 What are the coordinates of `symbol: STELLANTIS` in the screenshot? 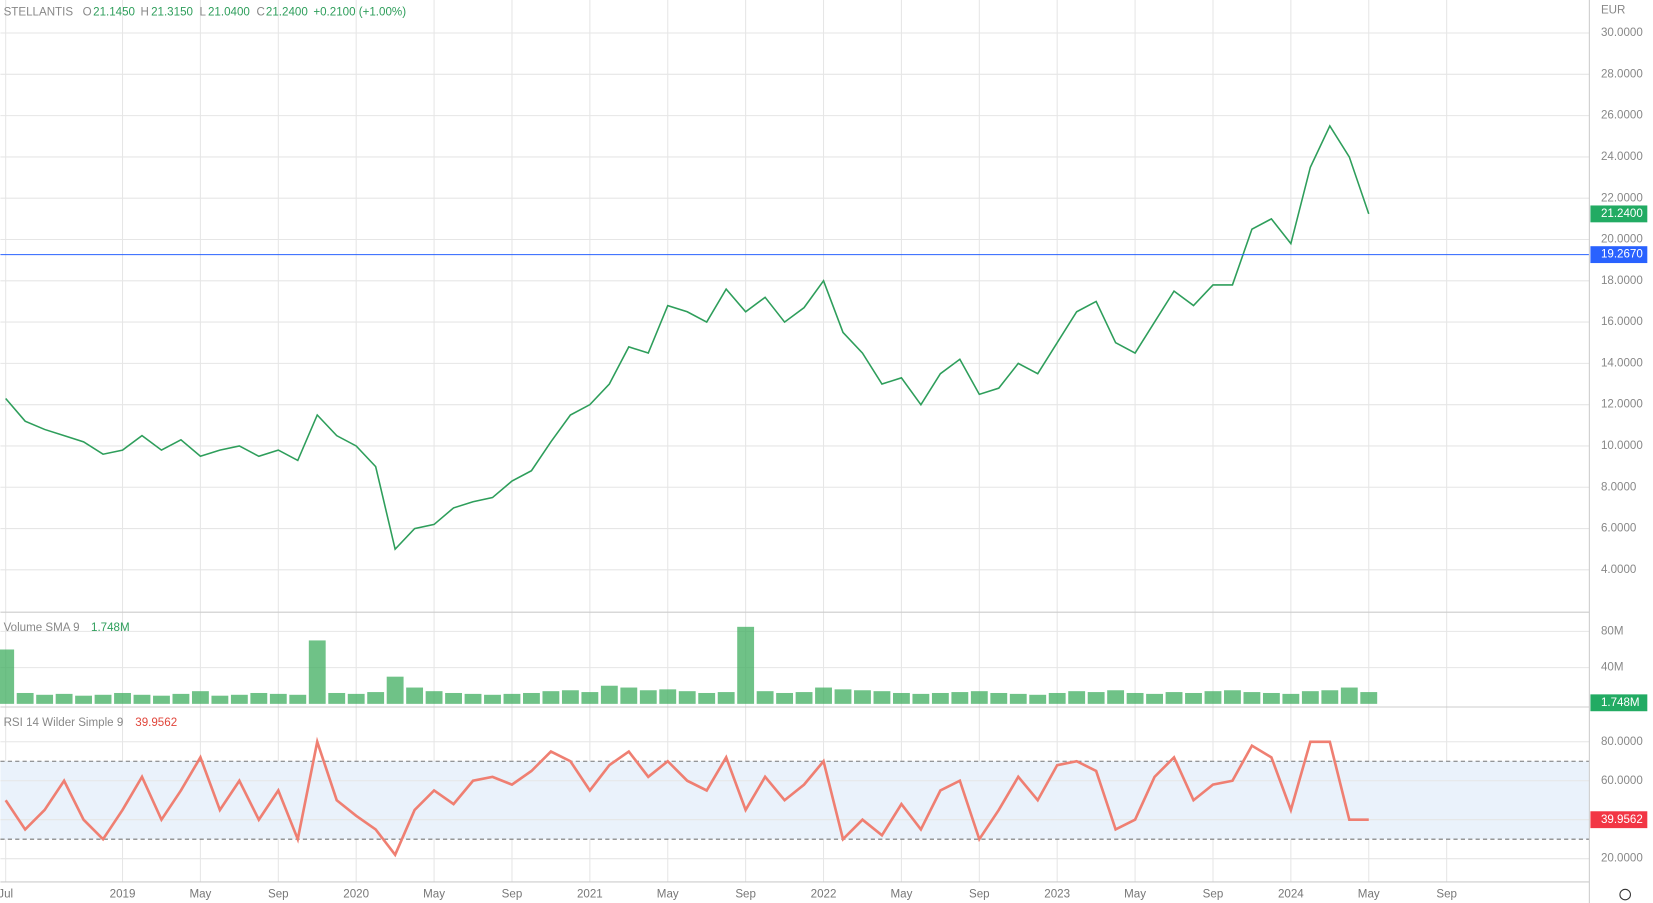 It's located at (39, 13).